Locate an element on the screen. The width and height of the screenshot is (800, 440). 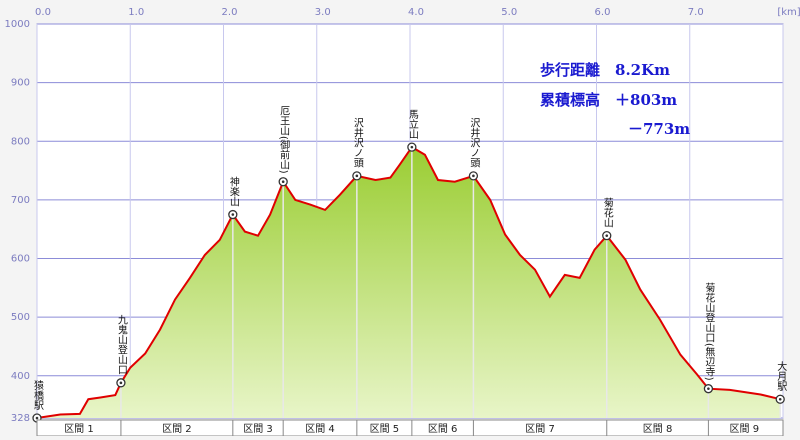
waypoint-label: 菊花山 is located at coordinates (607, 212).